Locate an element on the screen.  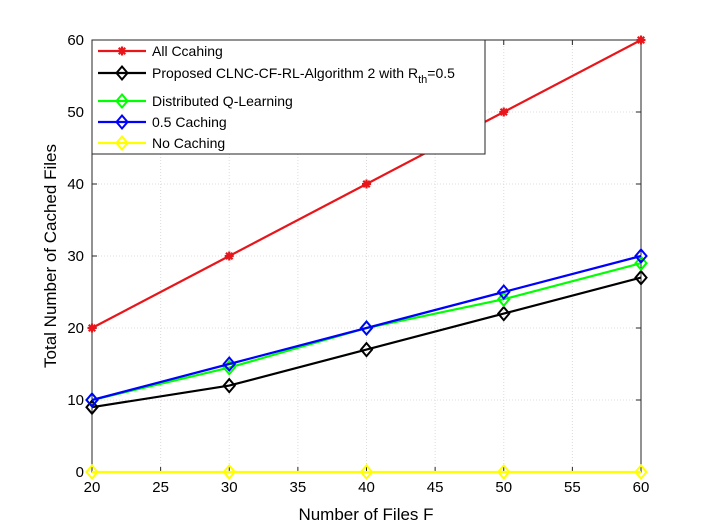
y-tick-label: 40 is located at coordinates (75, 184).